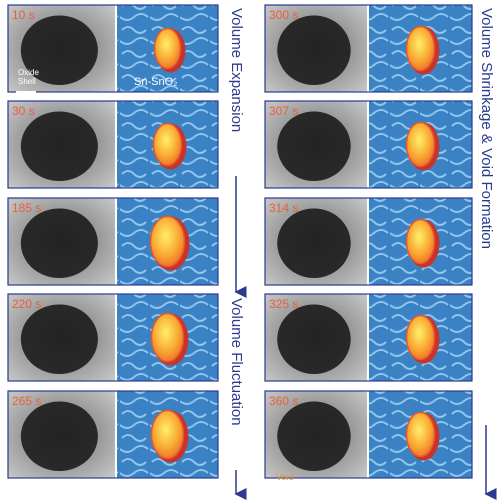  I want to click on oxide-shell-label: Oxide Shell, so click(28, 77).